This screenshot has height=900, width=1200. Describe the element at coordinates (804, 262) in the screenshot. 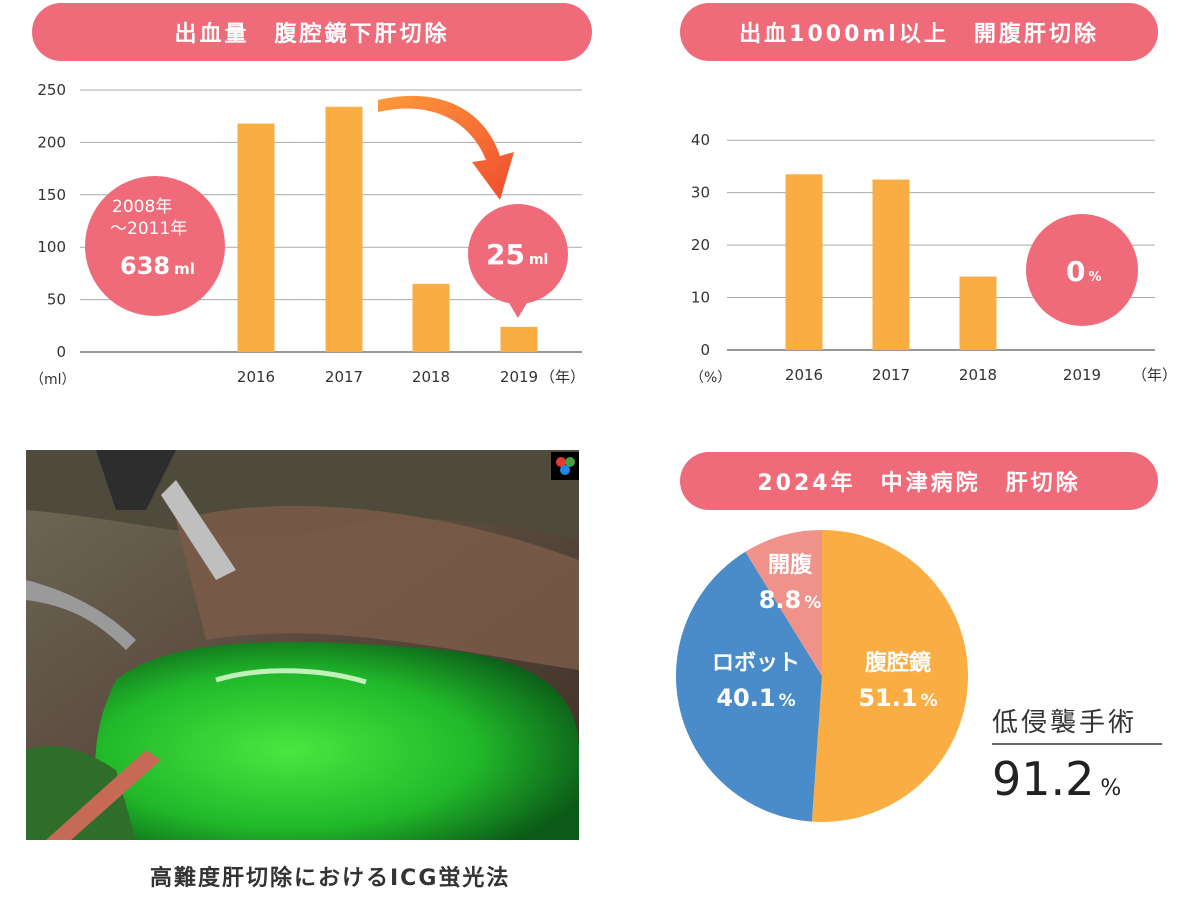

I see `c2-bar-2016` at that location.